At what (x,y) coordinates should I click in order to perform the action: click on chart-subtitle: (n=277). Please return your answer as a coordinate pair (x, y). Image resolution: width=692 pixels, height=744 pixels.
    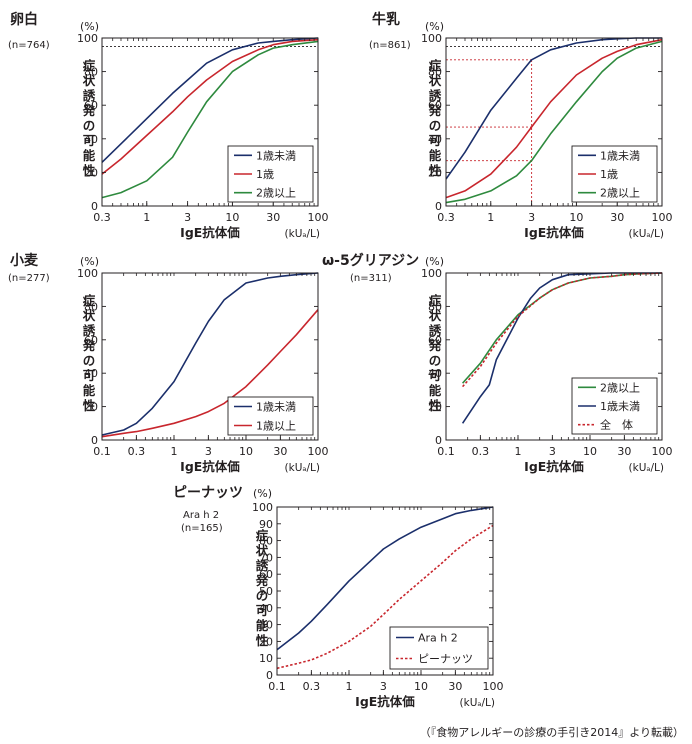
    Looking at the image, I should click on (29, 278).